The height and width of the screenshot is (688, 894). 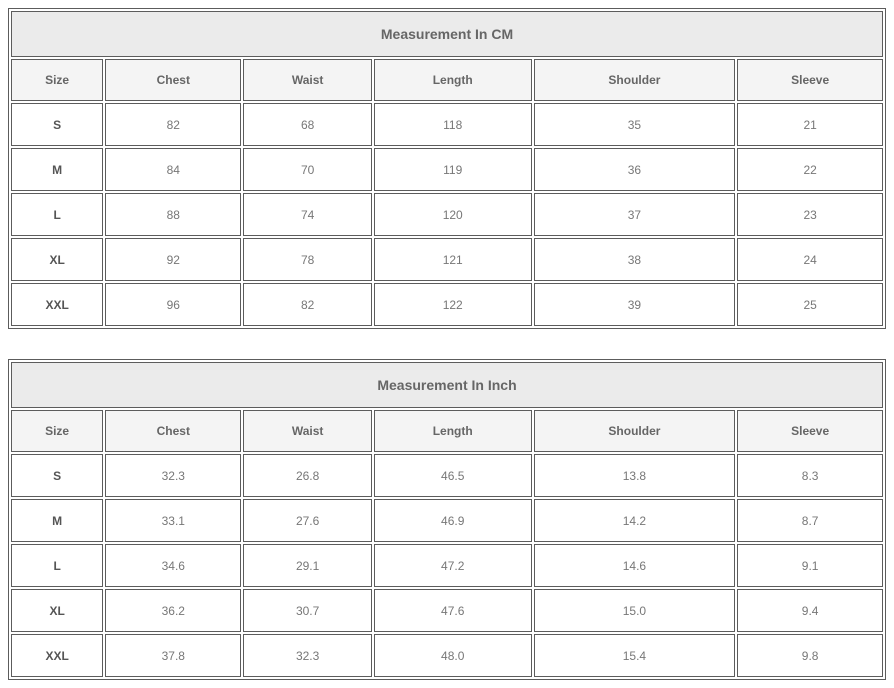 I want to click on value-cell: 9.1, so click(x=810, y=565).